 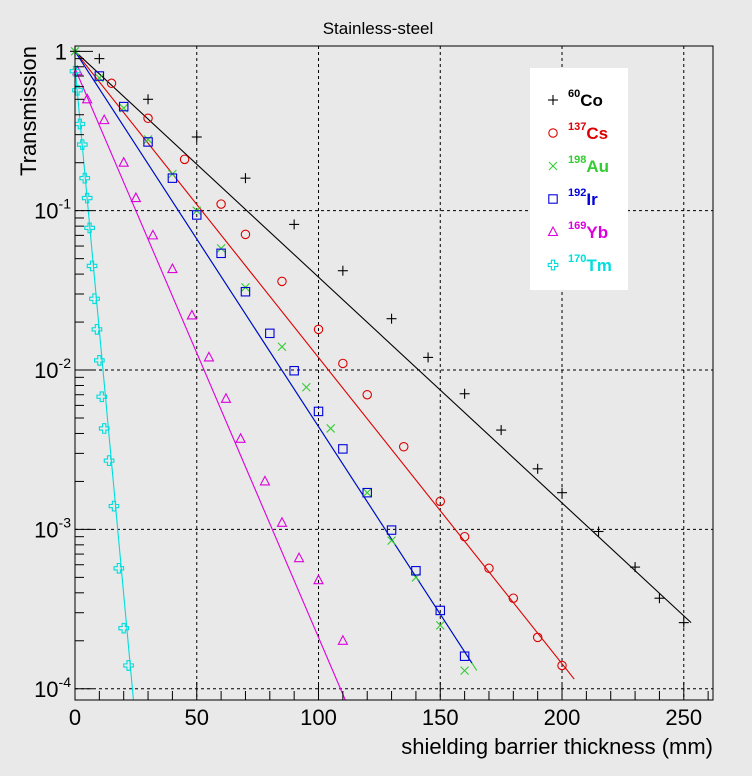 What do you see at coordinates (599, 265) in the screenshot?
I see `legend-element-name: Tm` at bounding box center [599, 265].